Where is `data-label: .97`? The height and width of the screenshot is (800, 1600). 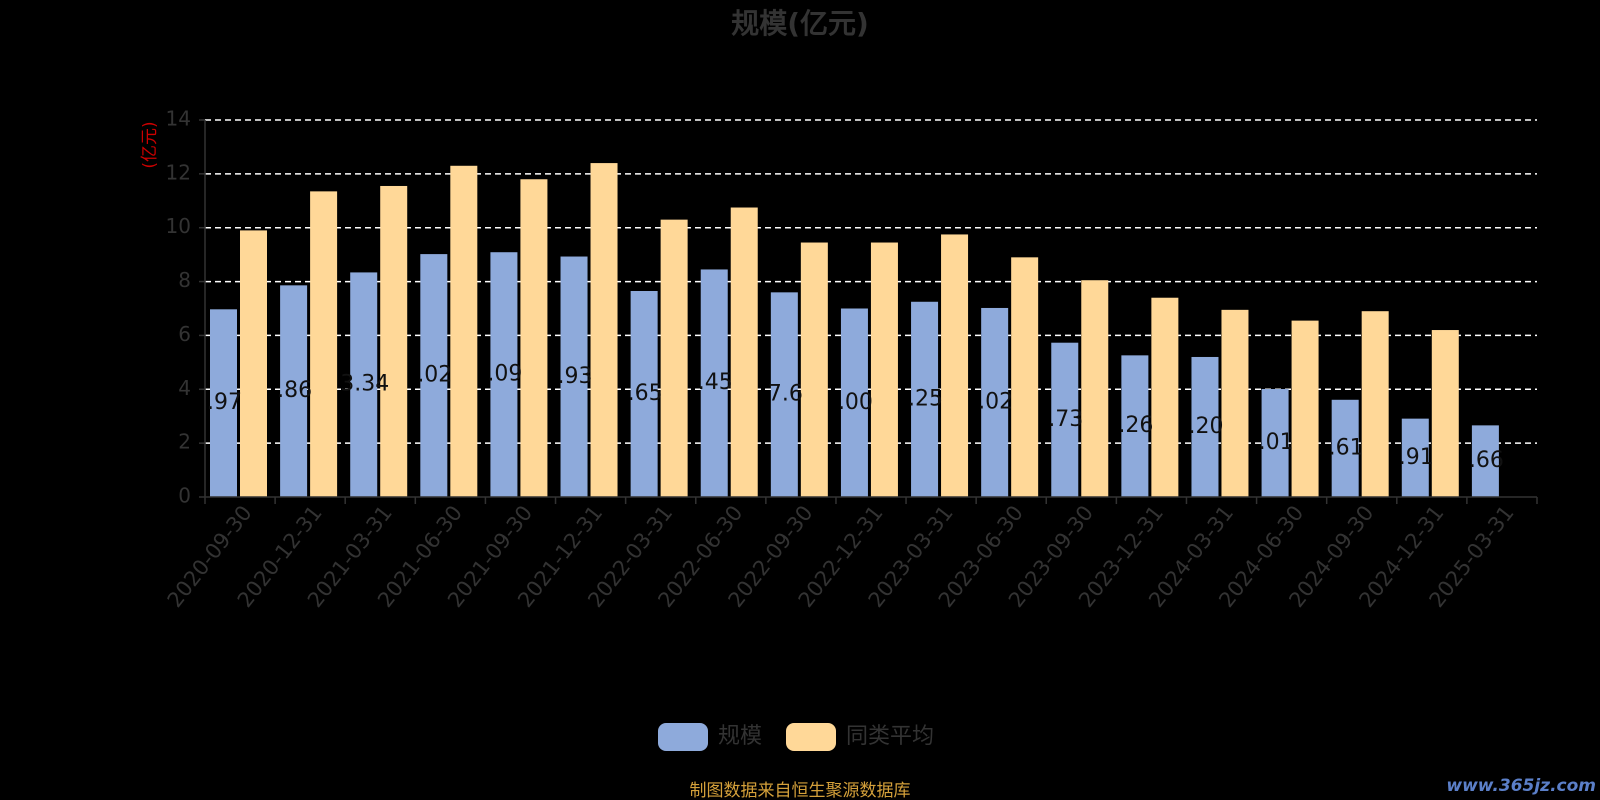
data-label: .97 is located at coordinates (224, 402).